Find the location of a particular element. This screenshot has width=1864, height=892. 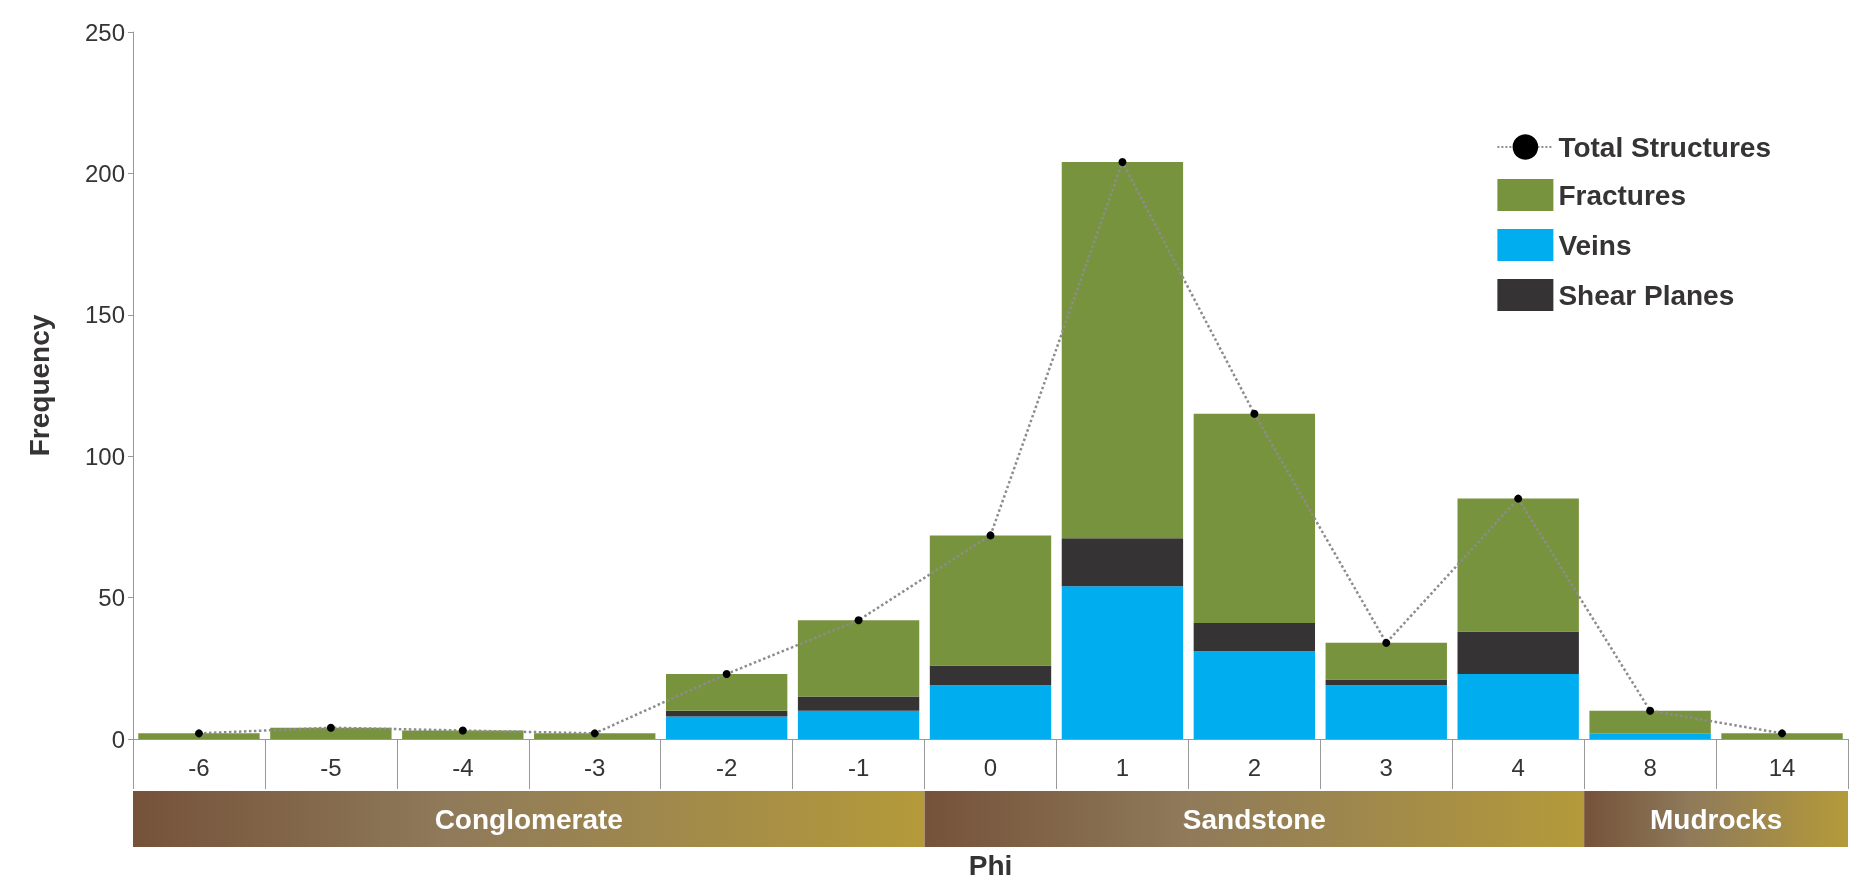

x-tick-label: -6 is located at coordinates (199, 767).